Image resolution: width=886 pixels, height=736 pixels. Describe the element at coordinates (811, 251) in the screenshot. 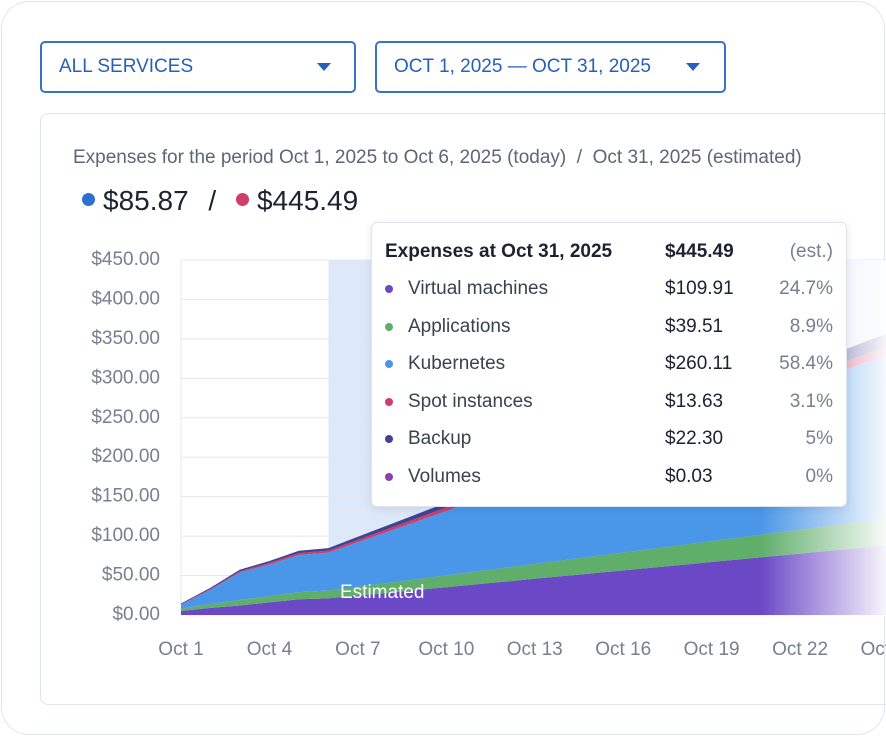

I see `tooltip-note: (est.)` at that location.